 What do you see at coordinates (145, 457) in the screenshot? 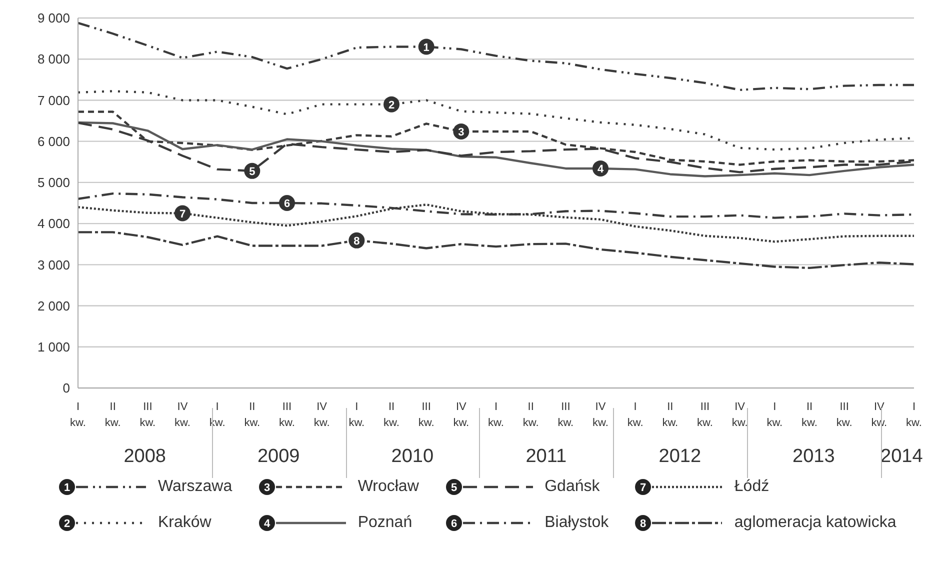
I see `text: 2008` at bounding box center [145, 457].